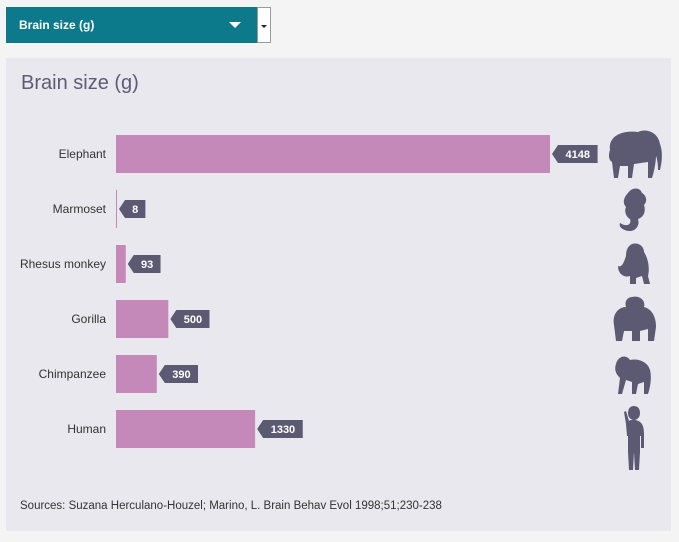 The image size is (679, 542). I want to click on value-label: 390, so click(178, 374).